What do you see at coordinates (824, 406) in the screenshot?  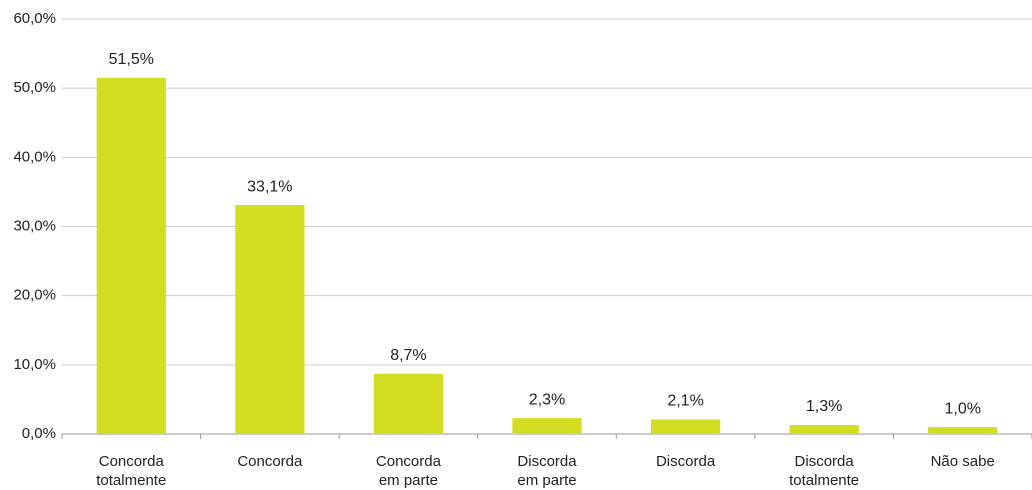 I see `value-label: 1,3%` at bounding box center [824, 406].